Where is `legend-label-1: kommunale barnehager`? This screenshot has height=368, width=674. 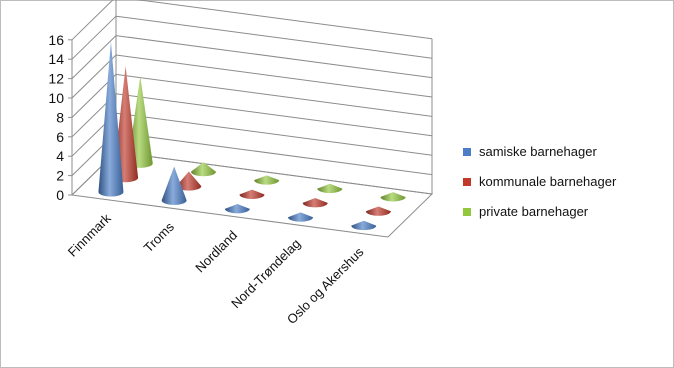
legend-label-1: kommunale barnehager is located at coordinates (548, 181).